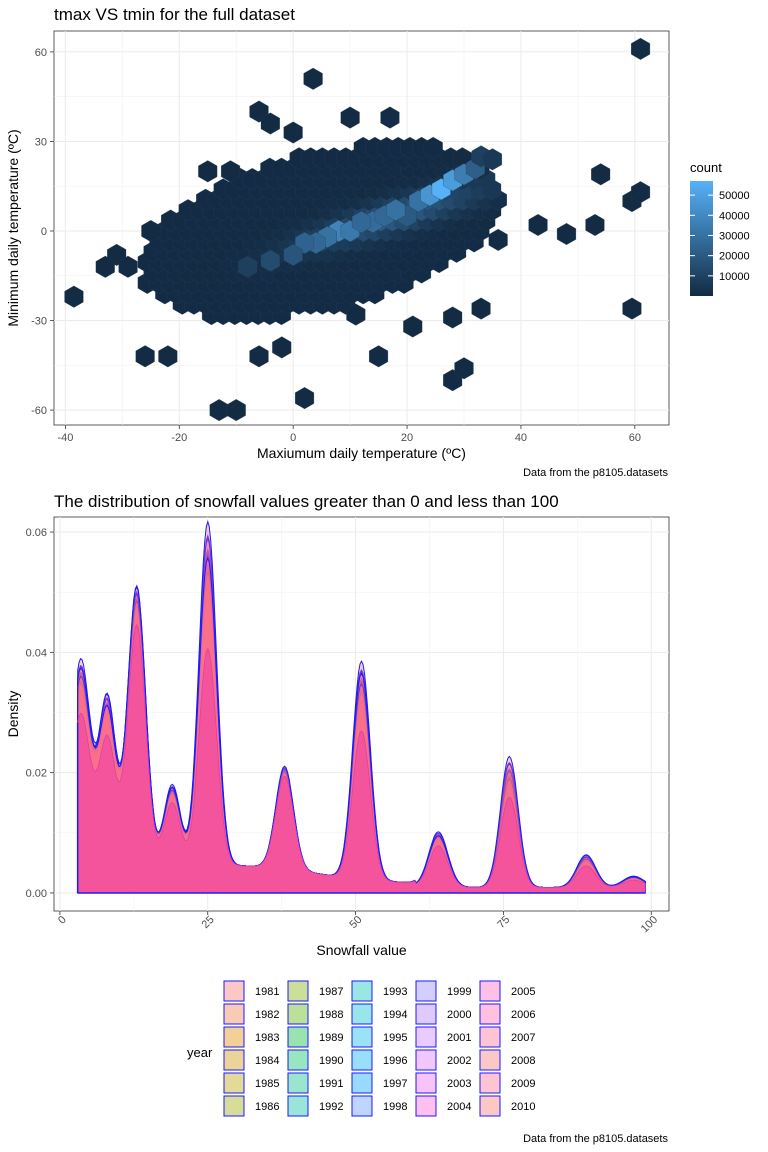  Describe the element at coordinates (395, 1015) in the screenshot. I see `legend-label: 1994` at that location.